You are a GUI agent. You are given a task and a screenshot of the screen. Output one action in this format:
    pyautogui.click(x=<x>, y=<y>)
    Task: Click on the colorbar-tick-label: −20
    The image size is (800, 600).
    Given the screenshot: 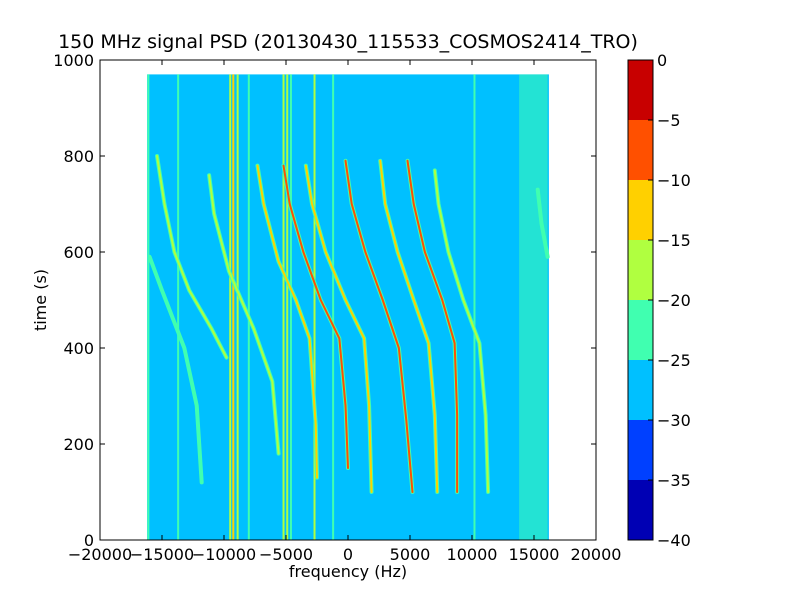 What is the action you would take?
    pyautogui.click(x=674, y=300)
    